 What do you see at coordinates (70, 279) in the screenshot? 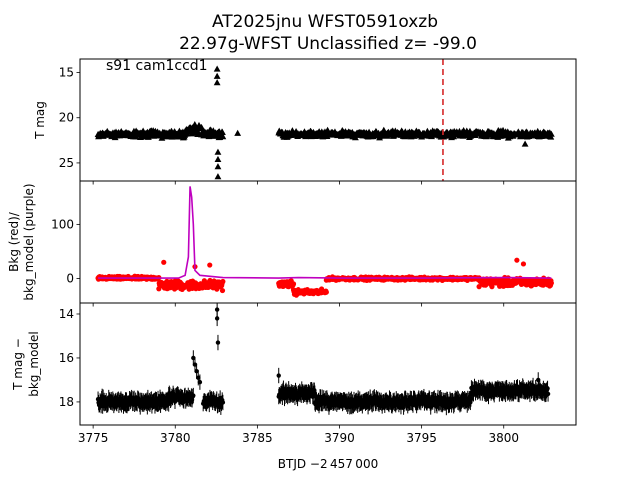
I see `y-tick-label: 0` at bounding box center [70, 279].